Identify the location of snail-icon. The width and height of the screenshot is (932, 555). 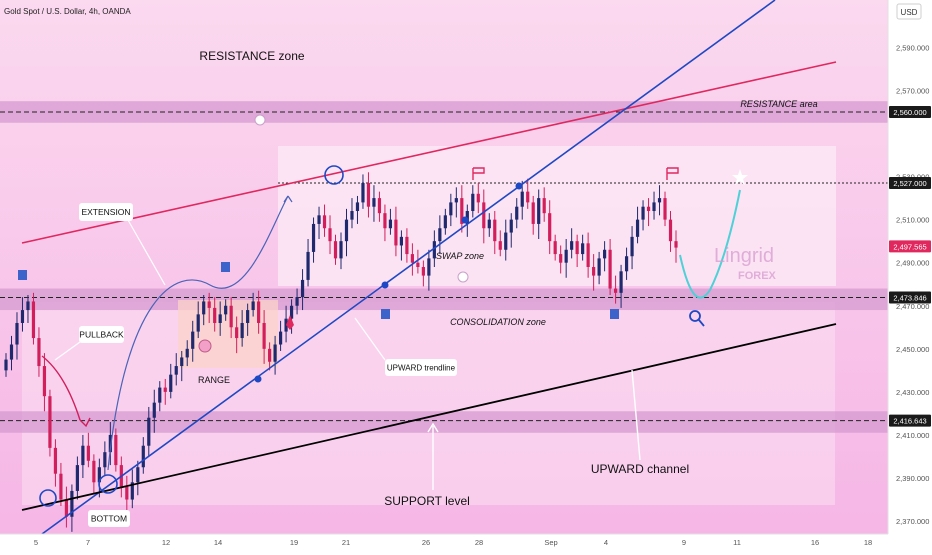
(205, 346).